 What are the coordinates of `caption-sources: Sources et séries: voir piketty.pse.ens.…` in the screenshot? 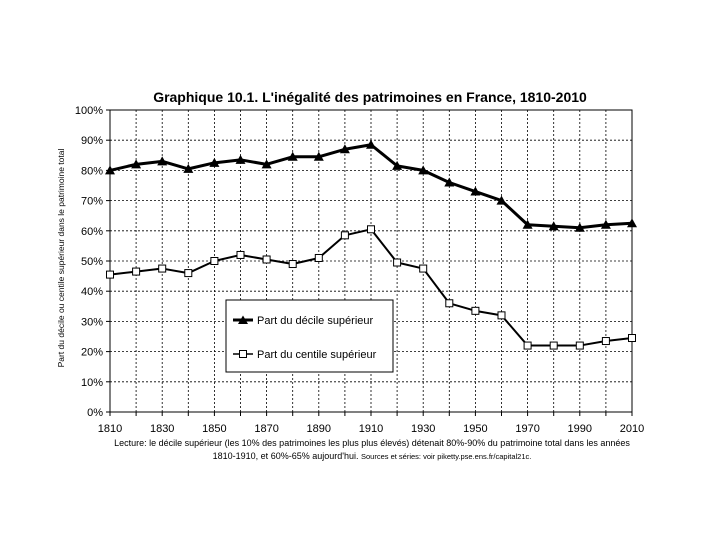 It's located at (446, 456).